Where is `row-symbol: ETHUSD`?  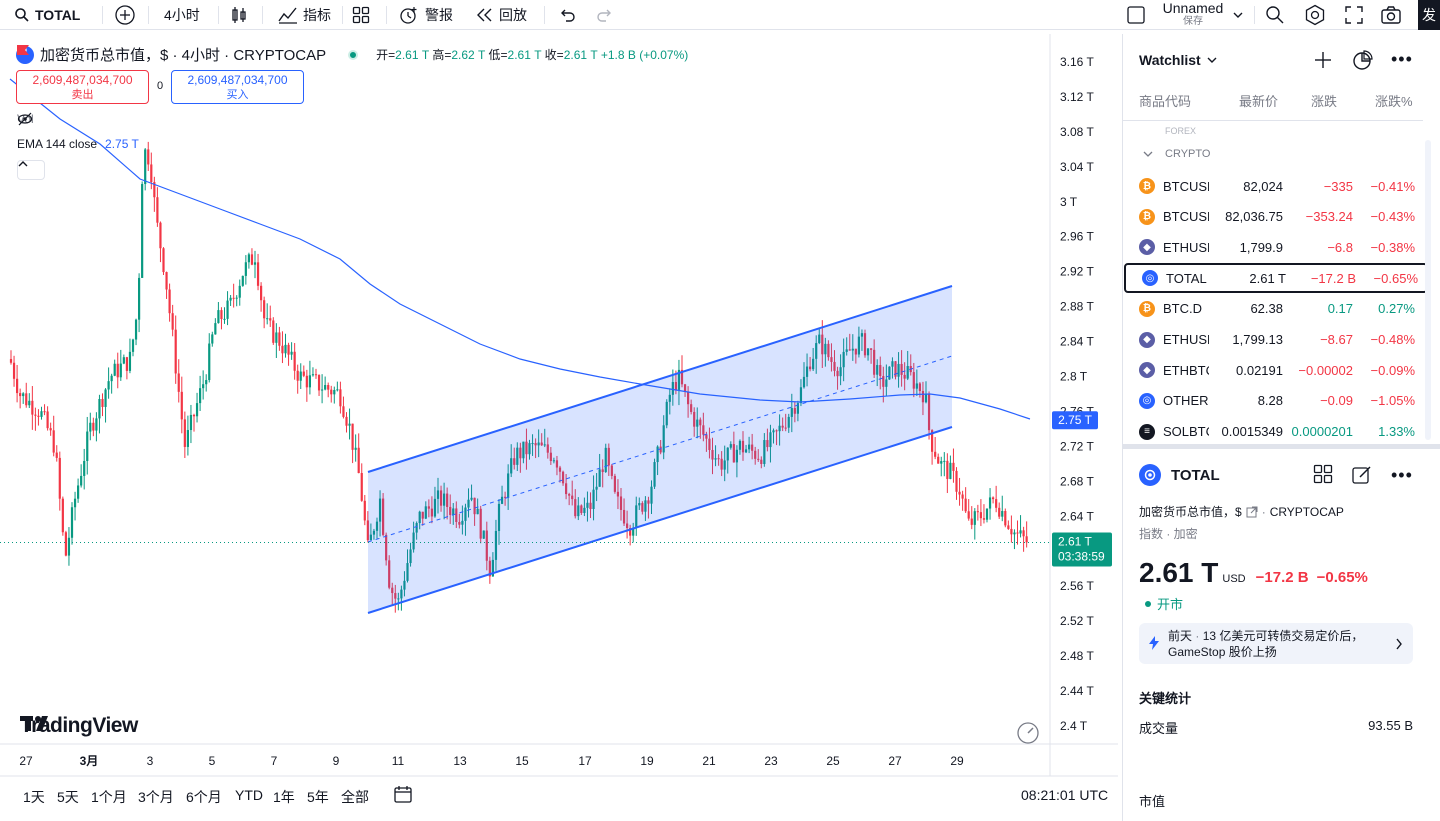
row-symbol: ETHUSD is located at coordinates (1186, 339).